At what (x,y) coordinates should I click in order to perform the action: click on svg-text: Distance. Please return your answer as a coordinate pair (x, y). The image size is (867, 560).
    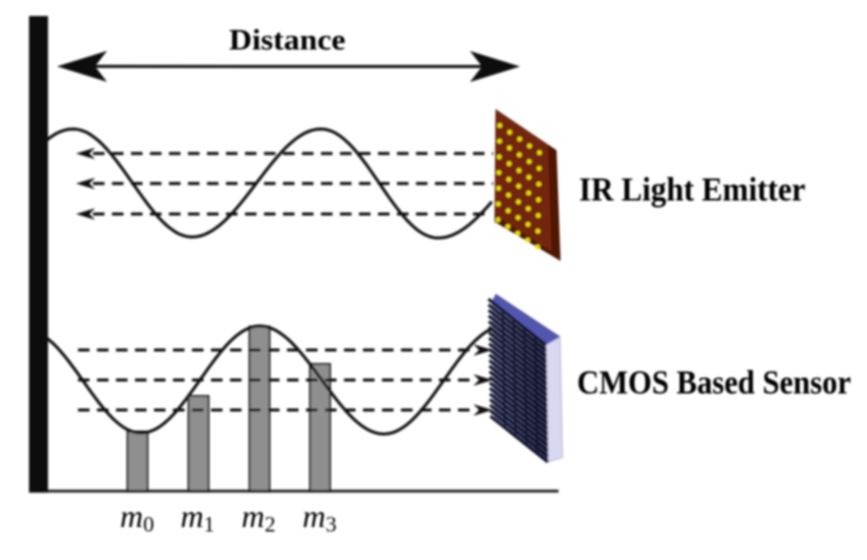
    Looking at the image, I should click on (287, 39).